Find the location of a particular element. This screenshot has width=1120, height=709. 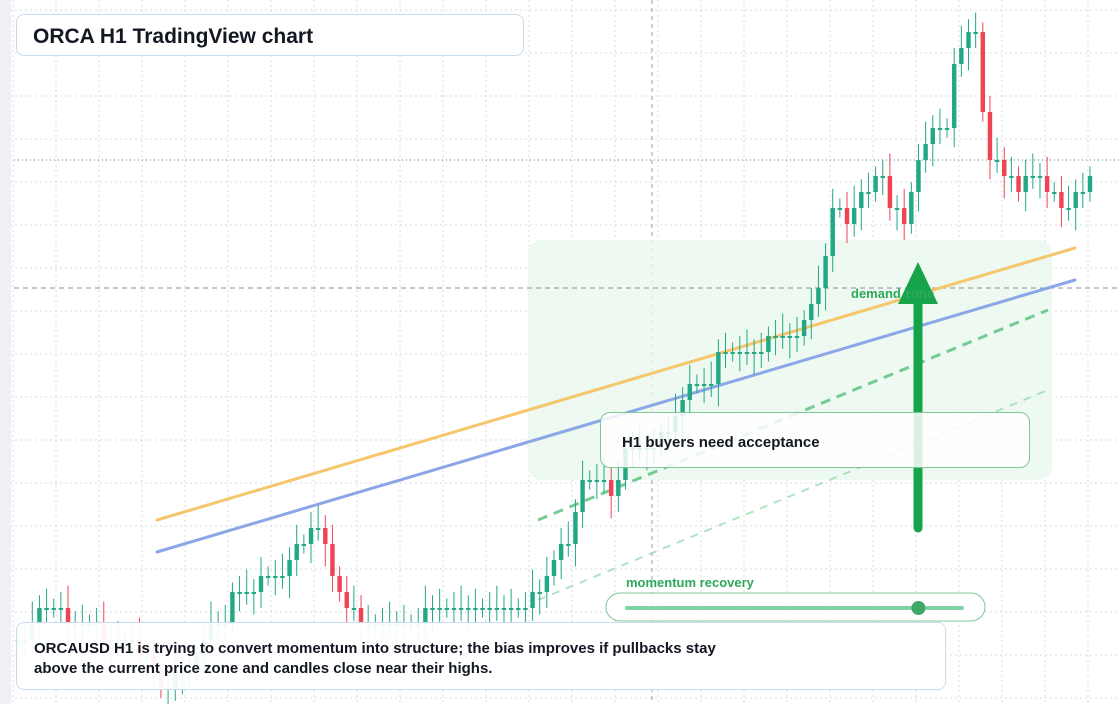

momentum-slider is located at coordinates (795, 607).